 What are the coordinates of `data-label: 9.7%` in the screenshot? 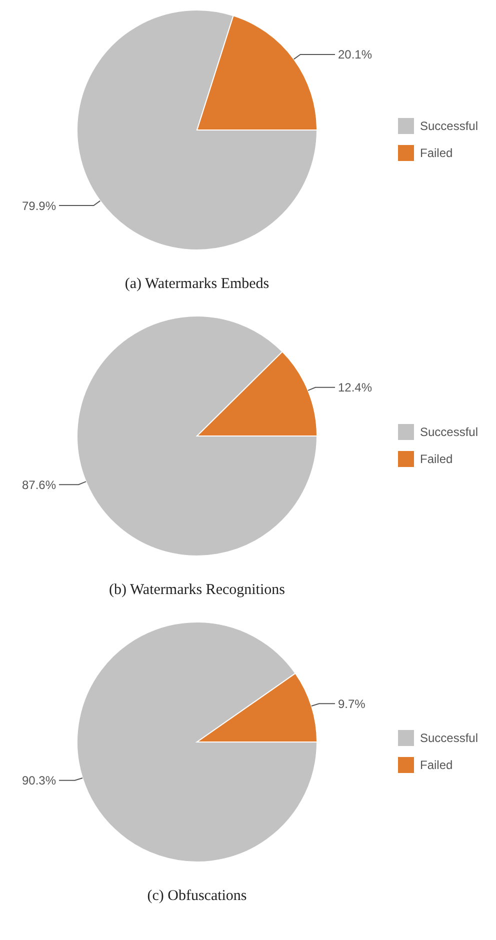 It's located at (352, 703).